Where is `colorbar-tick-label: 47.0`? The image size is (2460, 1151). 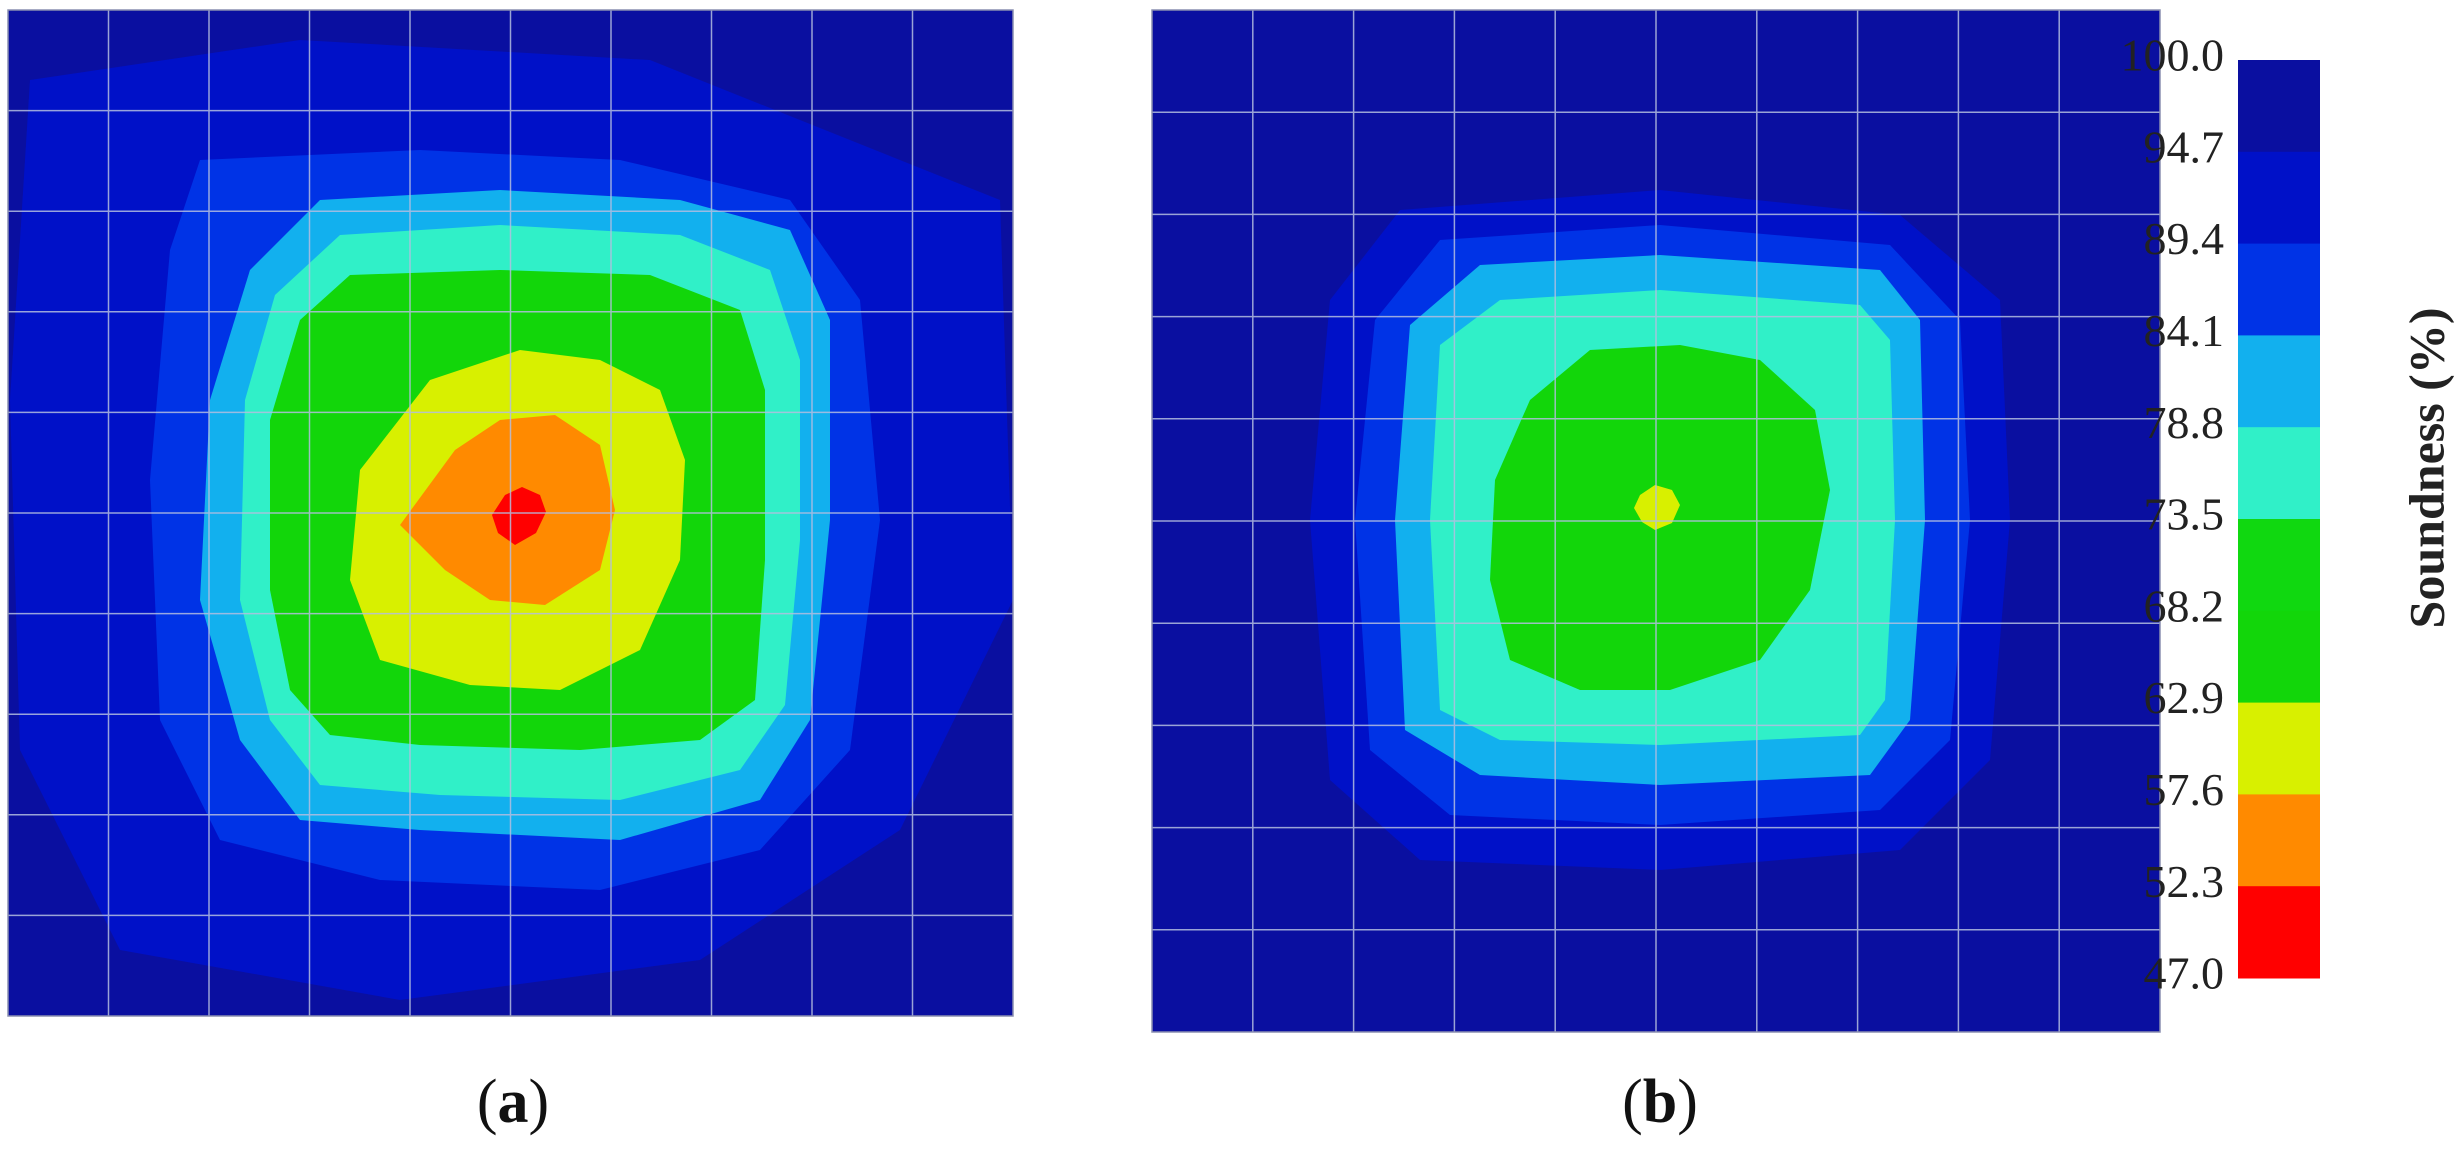
colorbar-tick-label: 47.0 is located at coordinates (2184, 973).